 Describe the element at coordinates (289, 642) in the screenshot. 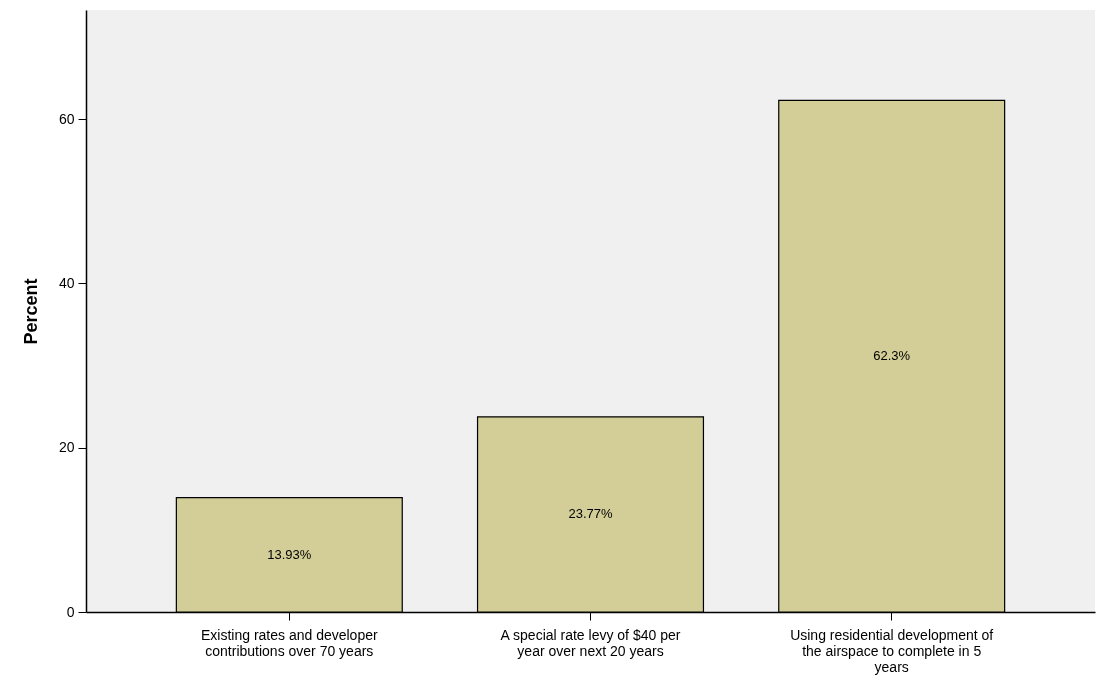

I see `x-tick-label: Existing rates and developer contributions over 70 years` at that location.